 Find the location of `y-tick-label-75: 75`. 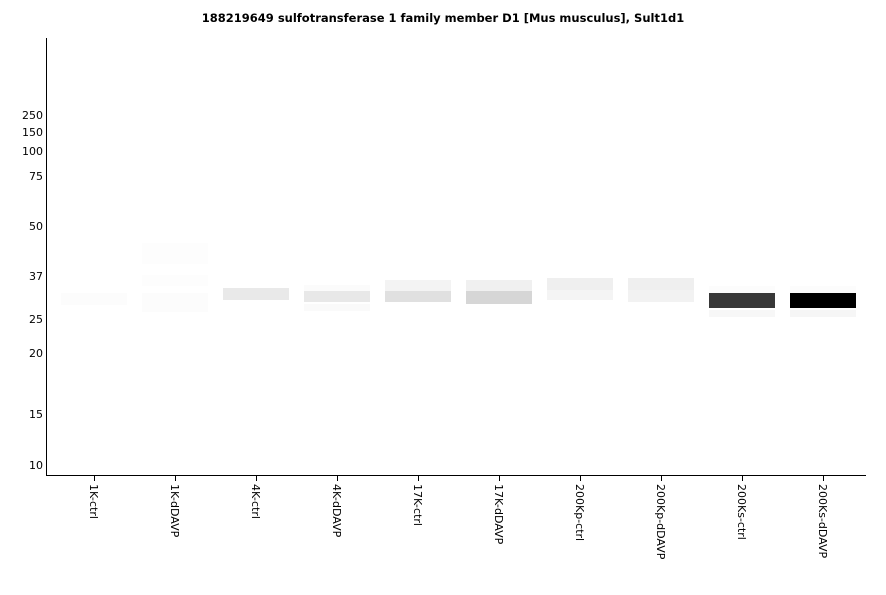

y-tick-label-75: 75 is located at coordinates (36, 176).